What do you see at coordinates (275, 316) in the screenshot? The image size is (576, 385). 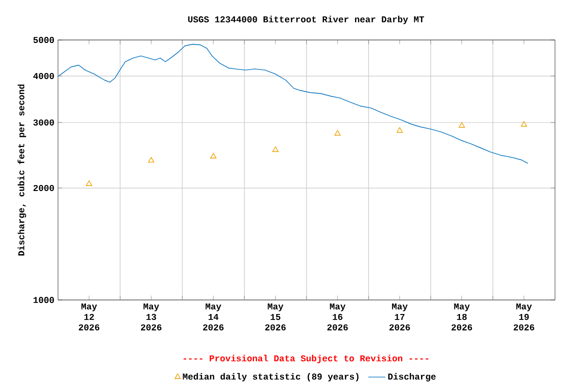 I see `x-tick-label: May 15 2026` at bounding box center [275, 316].